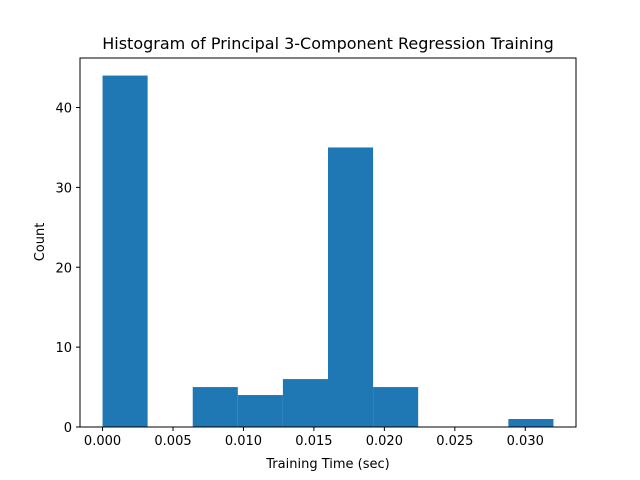  I want to click on y-axis-label: Count, so click(40, 242).